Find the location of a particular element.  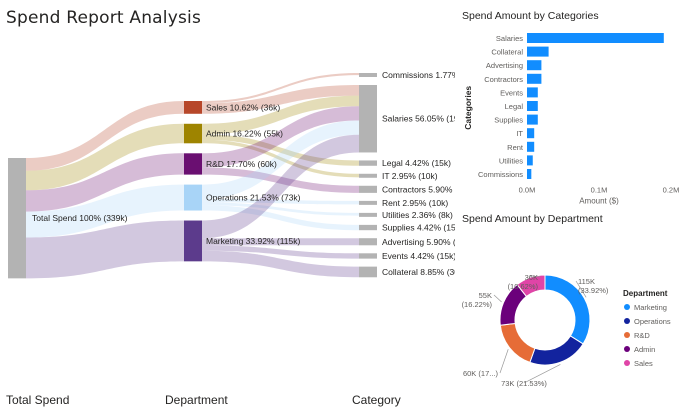

node-sales is located at coordinates (193, 107).